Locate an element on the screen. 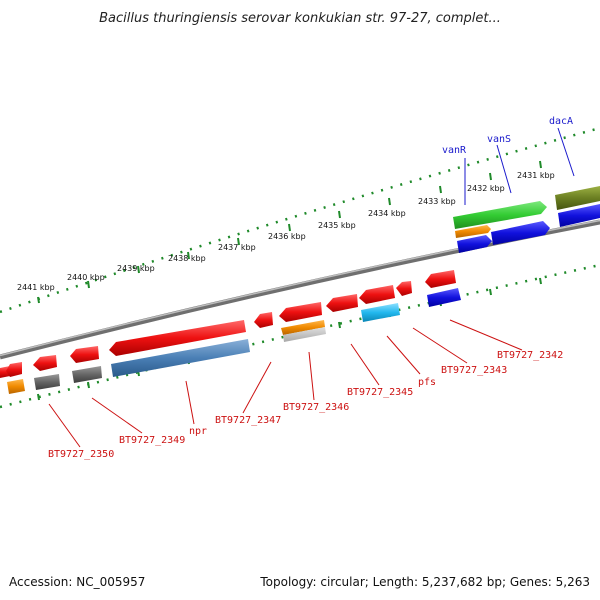 The width and height of the screenshot is (600, 600). gene-label-dacA: dacA is located at coordinates (561, 121).